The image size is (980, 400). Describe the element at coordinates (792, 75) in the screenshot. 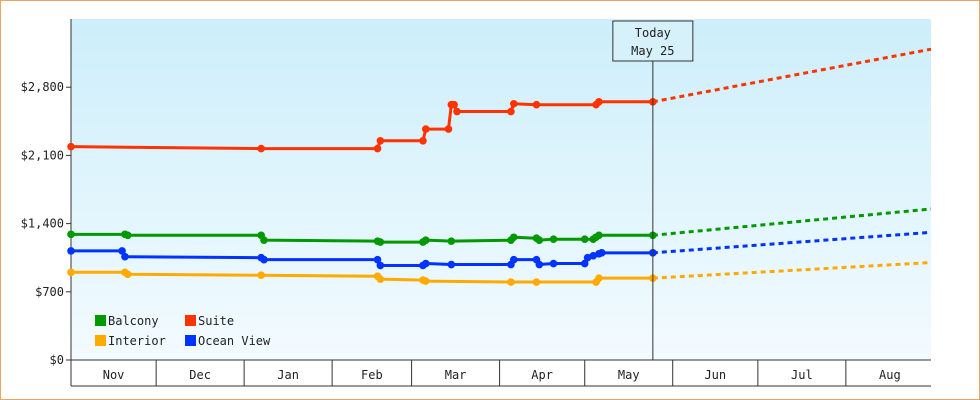

I see `forecast-line-suite` at that location.